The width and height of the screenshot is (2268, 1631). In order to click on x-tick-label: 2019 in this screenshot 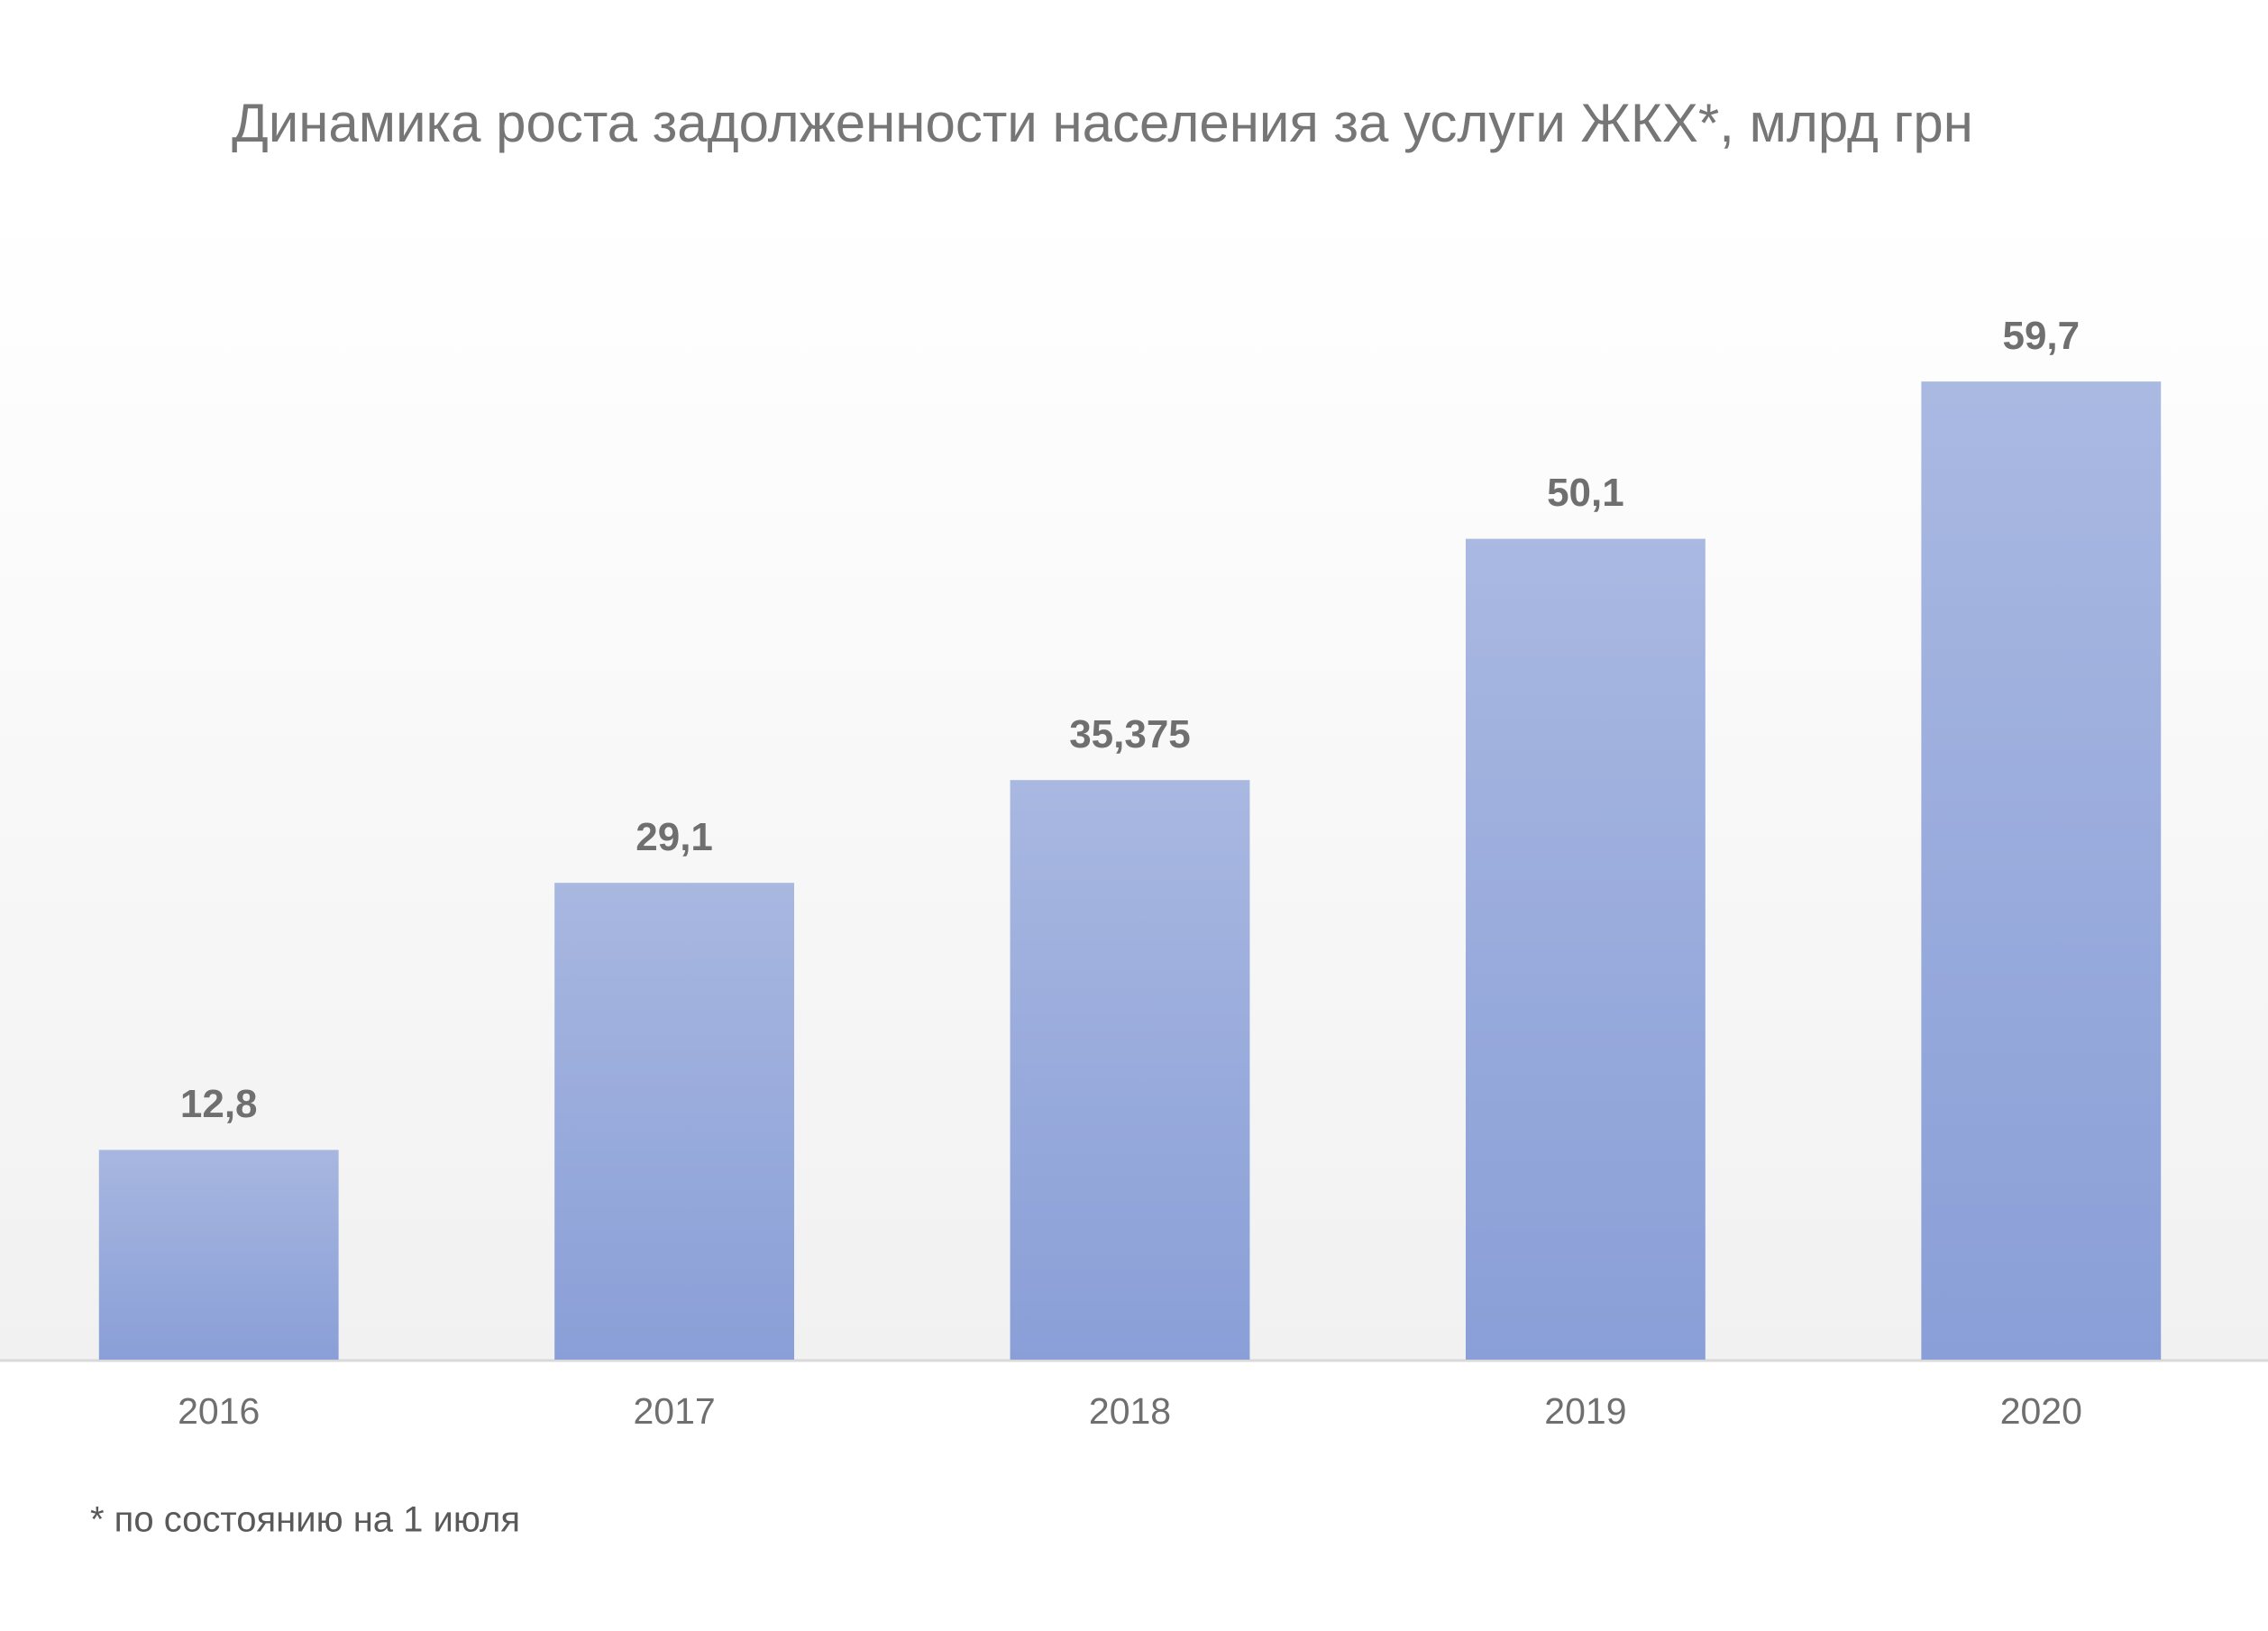, I will do `click(1585, 1411)`.